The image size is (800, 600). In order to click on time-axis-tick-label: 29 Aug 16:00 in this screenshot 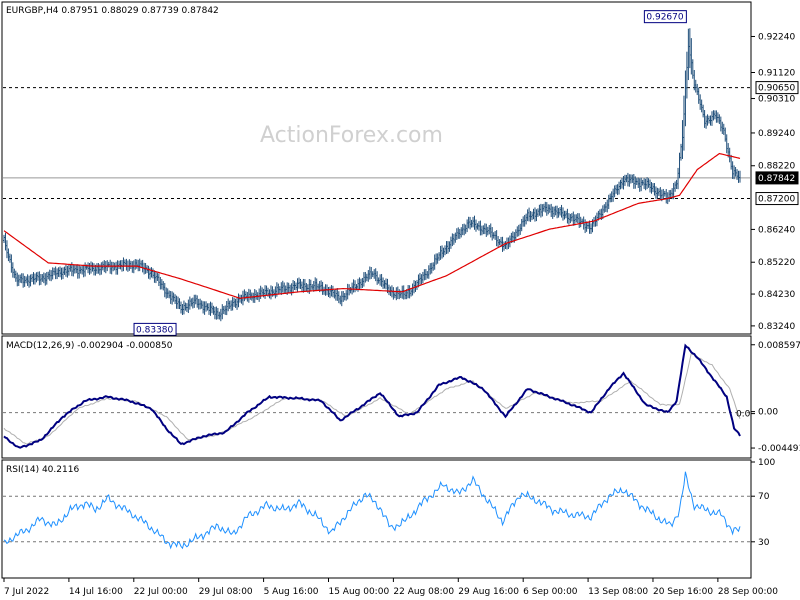, I will do `click(488, 592)`.